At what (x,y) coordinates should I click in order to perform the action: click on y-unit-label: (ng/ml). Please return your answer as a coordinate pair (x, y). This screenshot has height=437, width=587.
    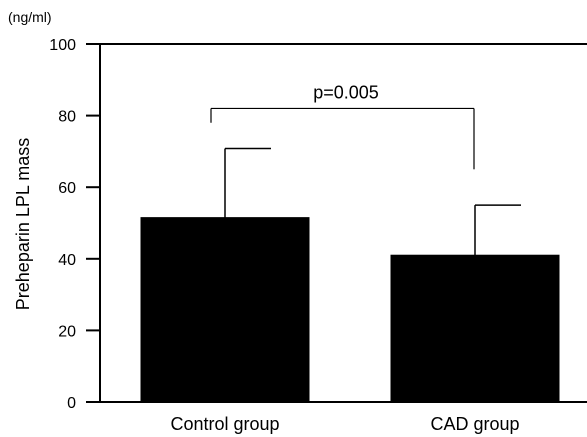
    Looking at the image, I should click on (30, 17).